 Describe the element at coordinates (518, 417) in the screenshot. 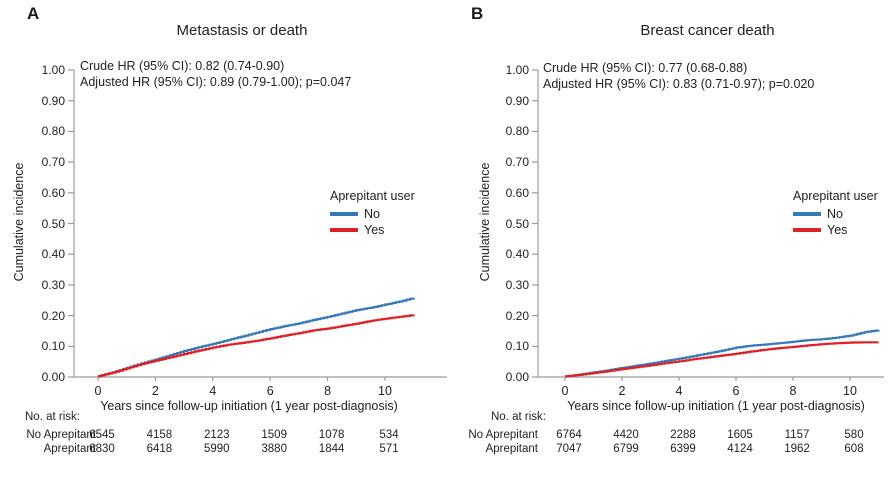

I see `panel-b-risk-header: No. at risk:` at that location.